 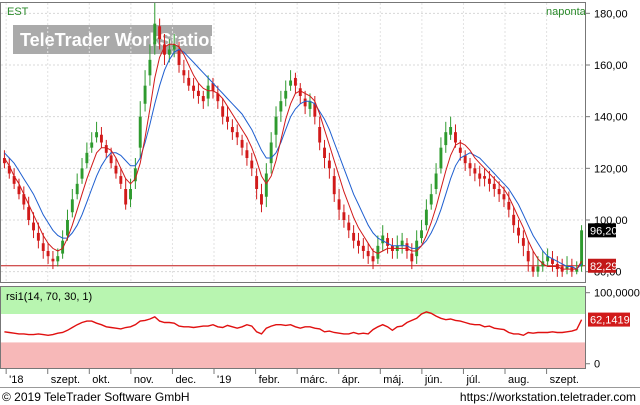 What do you see at coordinates (269, 380) in the screenshot?
I see `time-tick-label: febr.` at bounding box center [269, 380].